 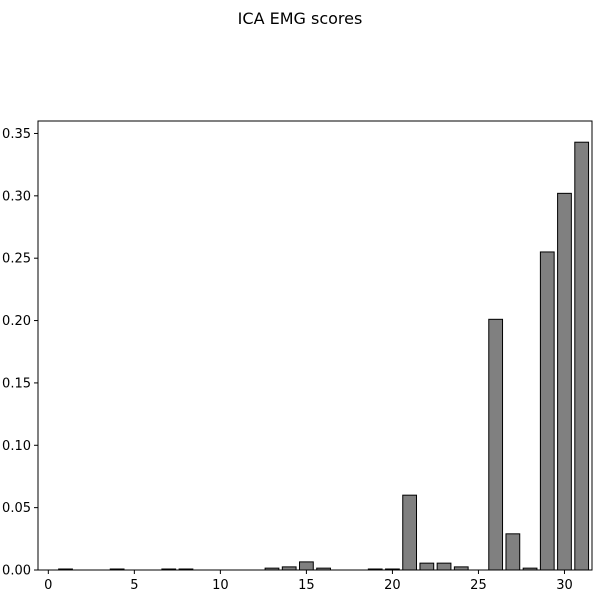 I want to click on x-tick-label-10: 10, so click(x=220, y=585).